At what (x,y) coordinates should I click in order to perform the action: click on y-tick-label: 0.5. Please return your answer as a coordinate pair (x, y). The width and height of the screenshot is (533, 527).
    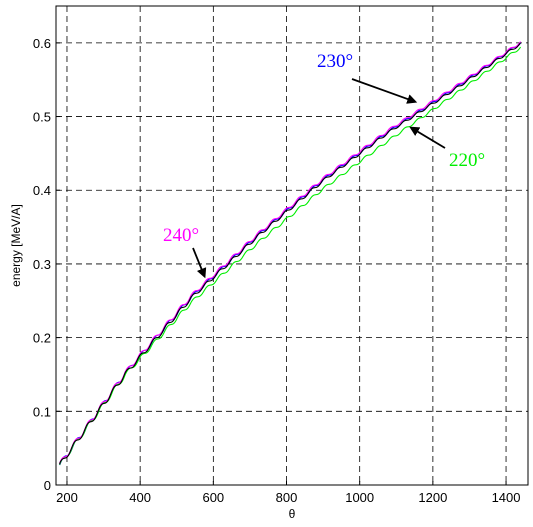
    Looking at the image, I should click on (42, 117).